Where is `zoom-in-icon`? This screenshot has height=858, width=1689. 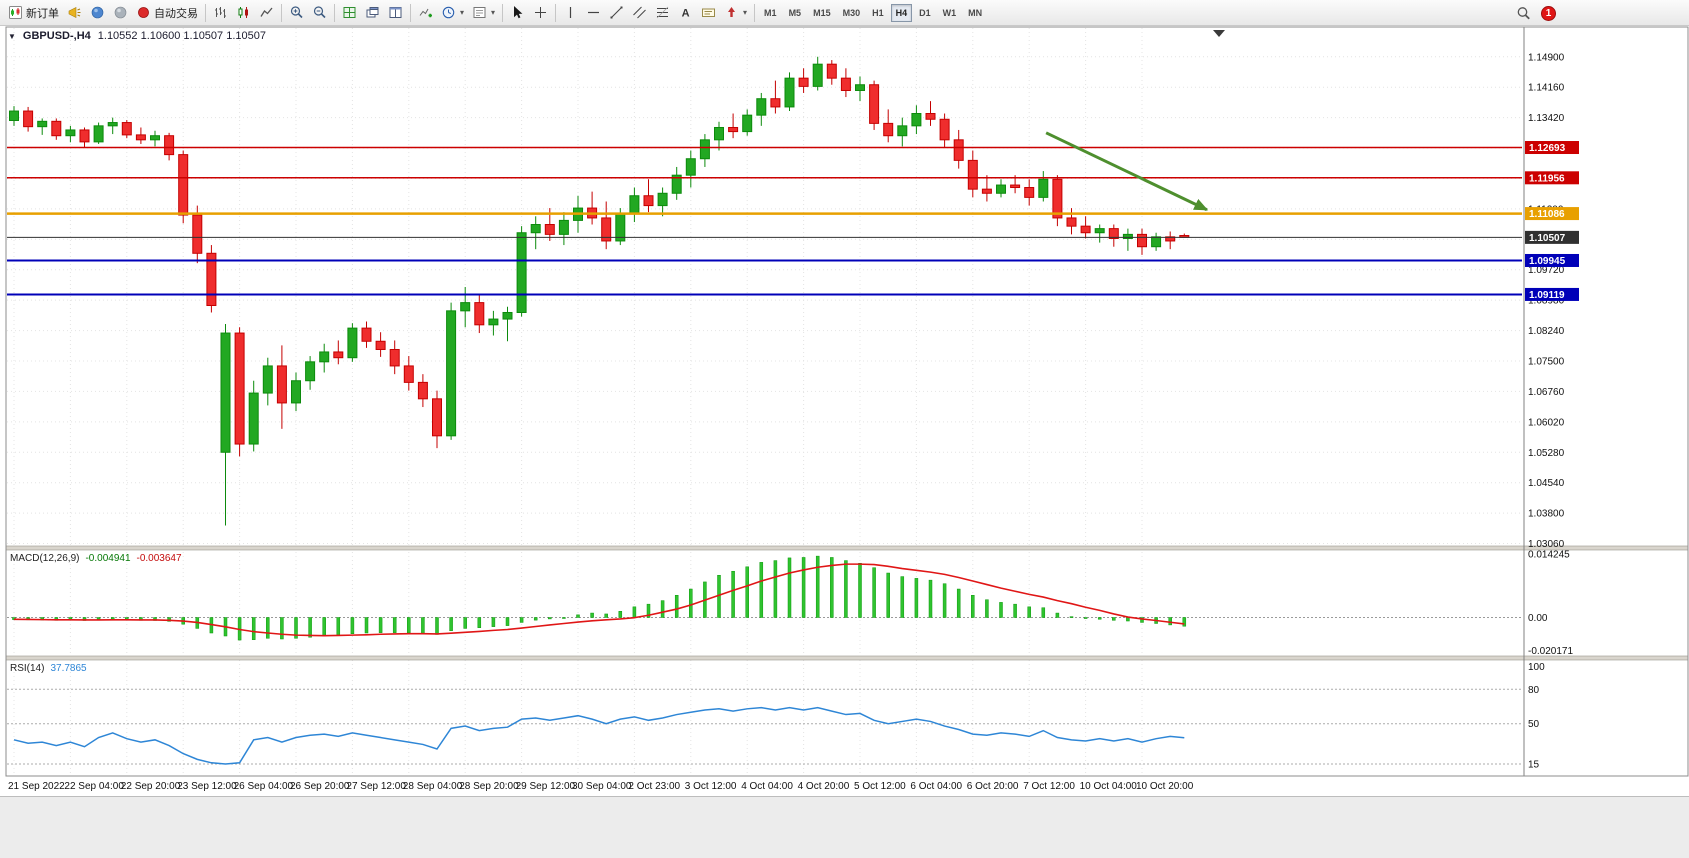 zoom-in-icon is located at coordinates (296, 12).